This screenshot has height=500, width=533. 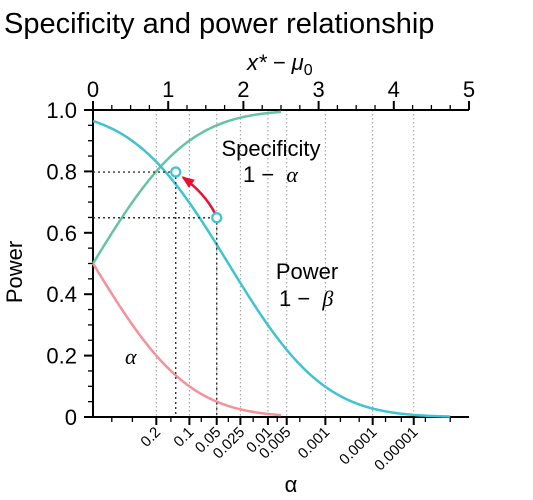 What do you see at coordinates (14, 272) in the screenshot?
I see `y-axis-label: Power` at bounding box center [14, 272].